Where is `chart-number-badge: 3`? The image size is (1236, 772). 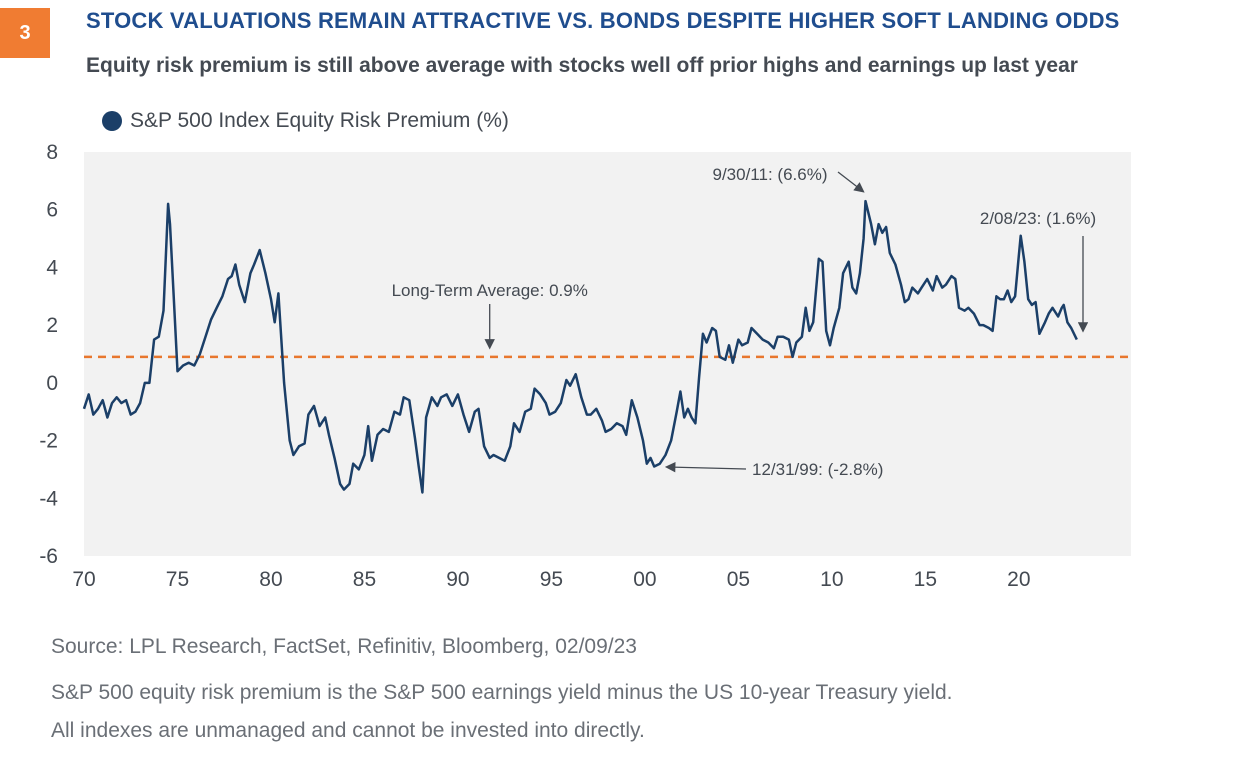 chart-number-badge: 3 is located at coordinates (25, 33).